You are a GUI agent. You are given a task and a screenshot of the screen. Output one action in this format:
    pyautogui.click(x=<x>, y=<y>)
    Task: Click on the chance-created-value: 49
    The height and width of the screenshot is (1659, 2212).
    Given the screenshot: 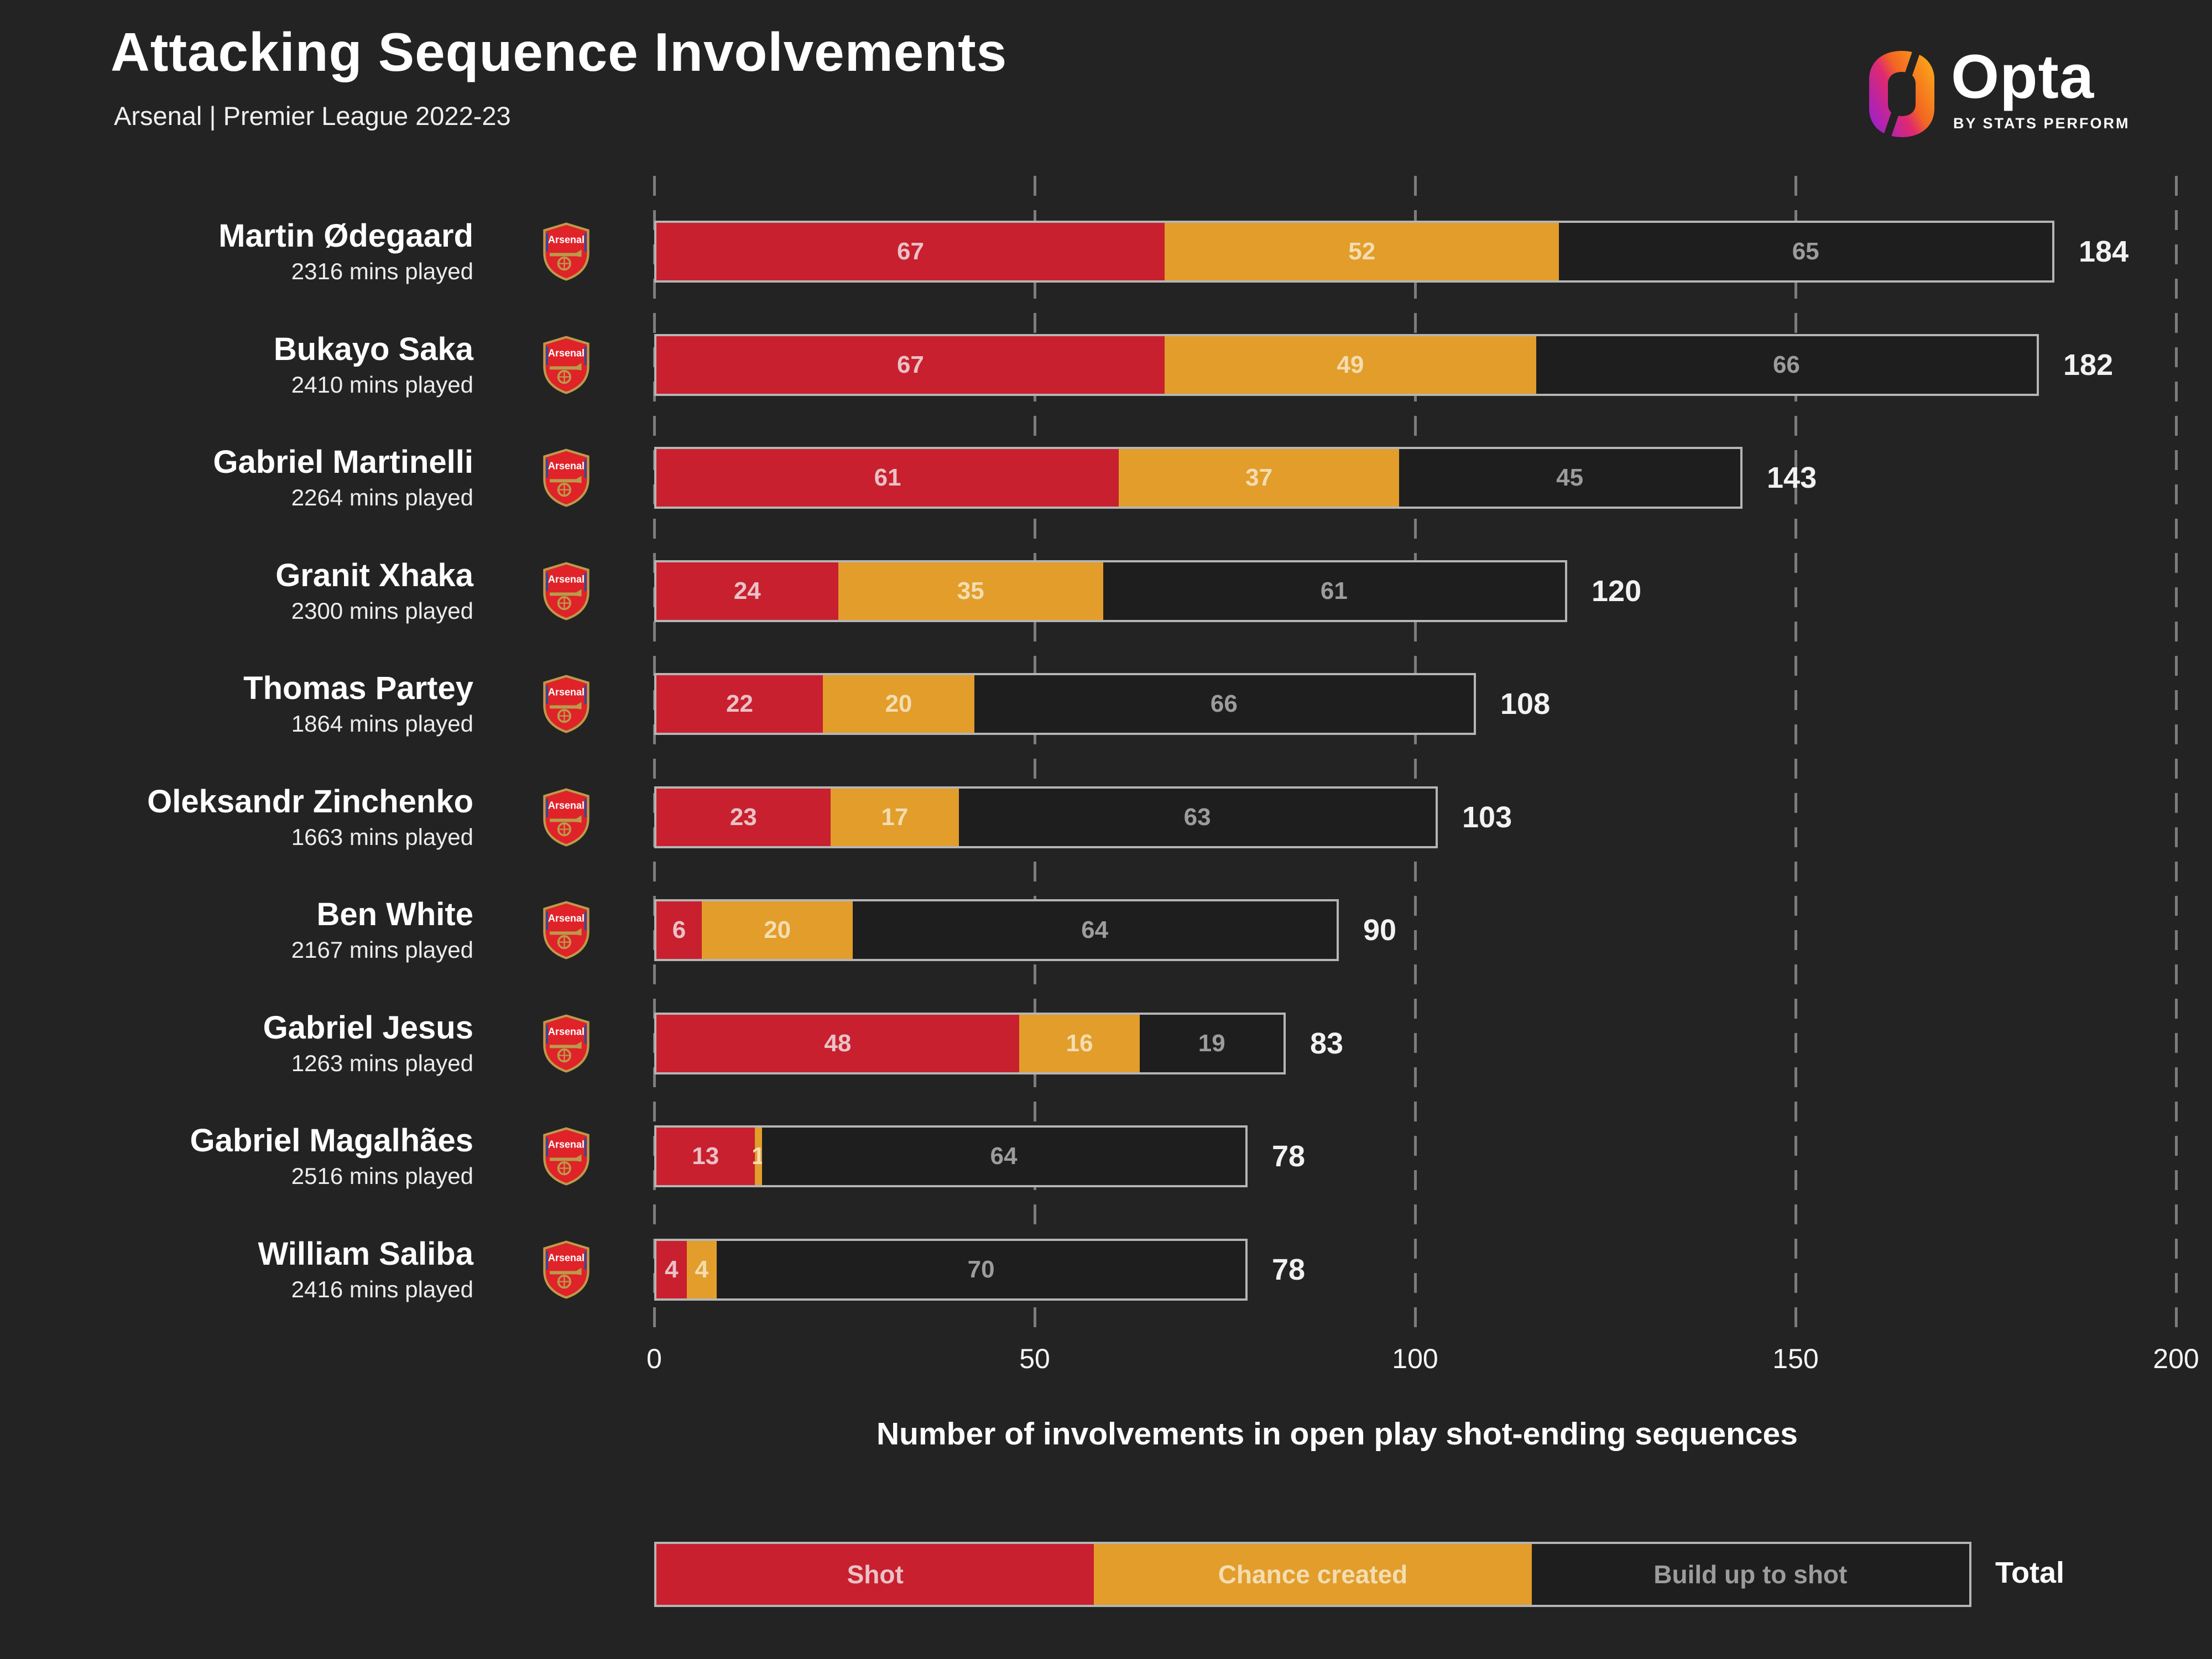 What is the action you would take?
    pyautogui.click(x=1351, y=364)
    